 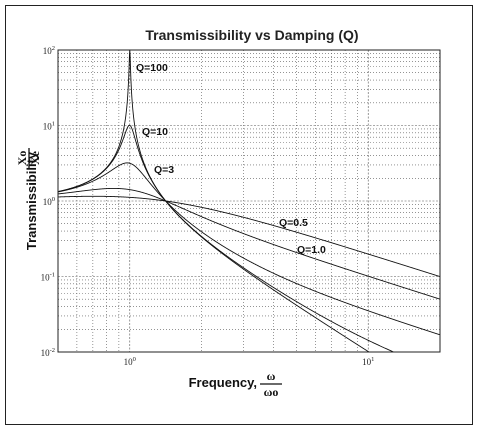 What do you see at coordinates (48, 352) in the screenshot?
I see `y-tick-label: 10⁻²` at bounding box center [48, 352].